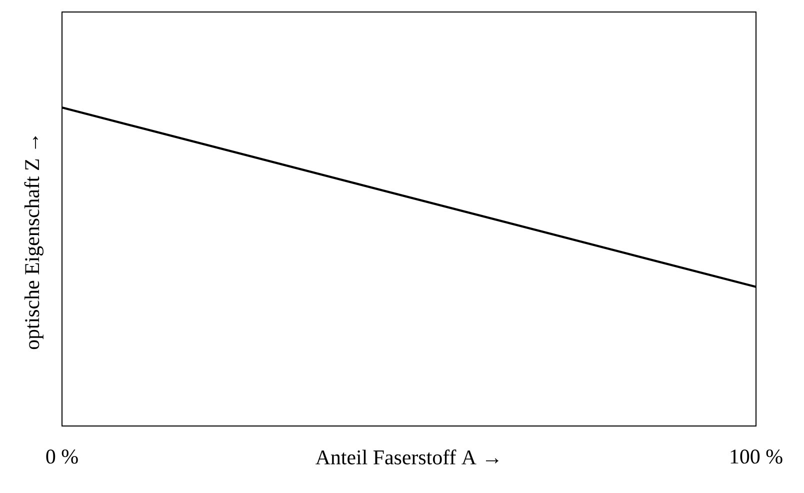  What do you see at coordinates (407, 457) in the screenshot?
I see `x-axis-title: Anteil Faserstoff A →` at bounding box center [407, 457].